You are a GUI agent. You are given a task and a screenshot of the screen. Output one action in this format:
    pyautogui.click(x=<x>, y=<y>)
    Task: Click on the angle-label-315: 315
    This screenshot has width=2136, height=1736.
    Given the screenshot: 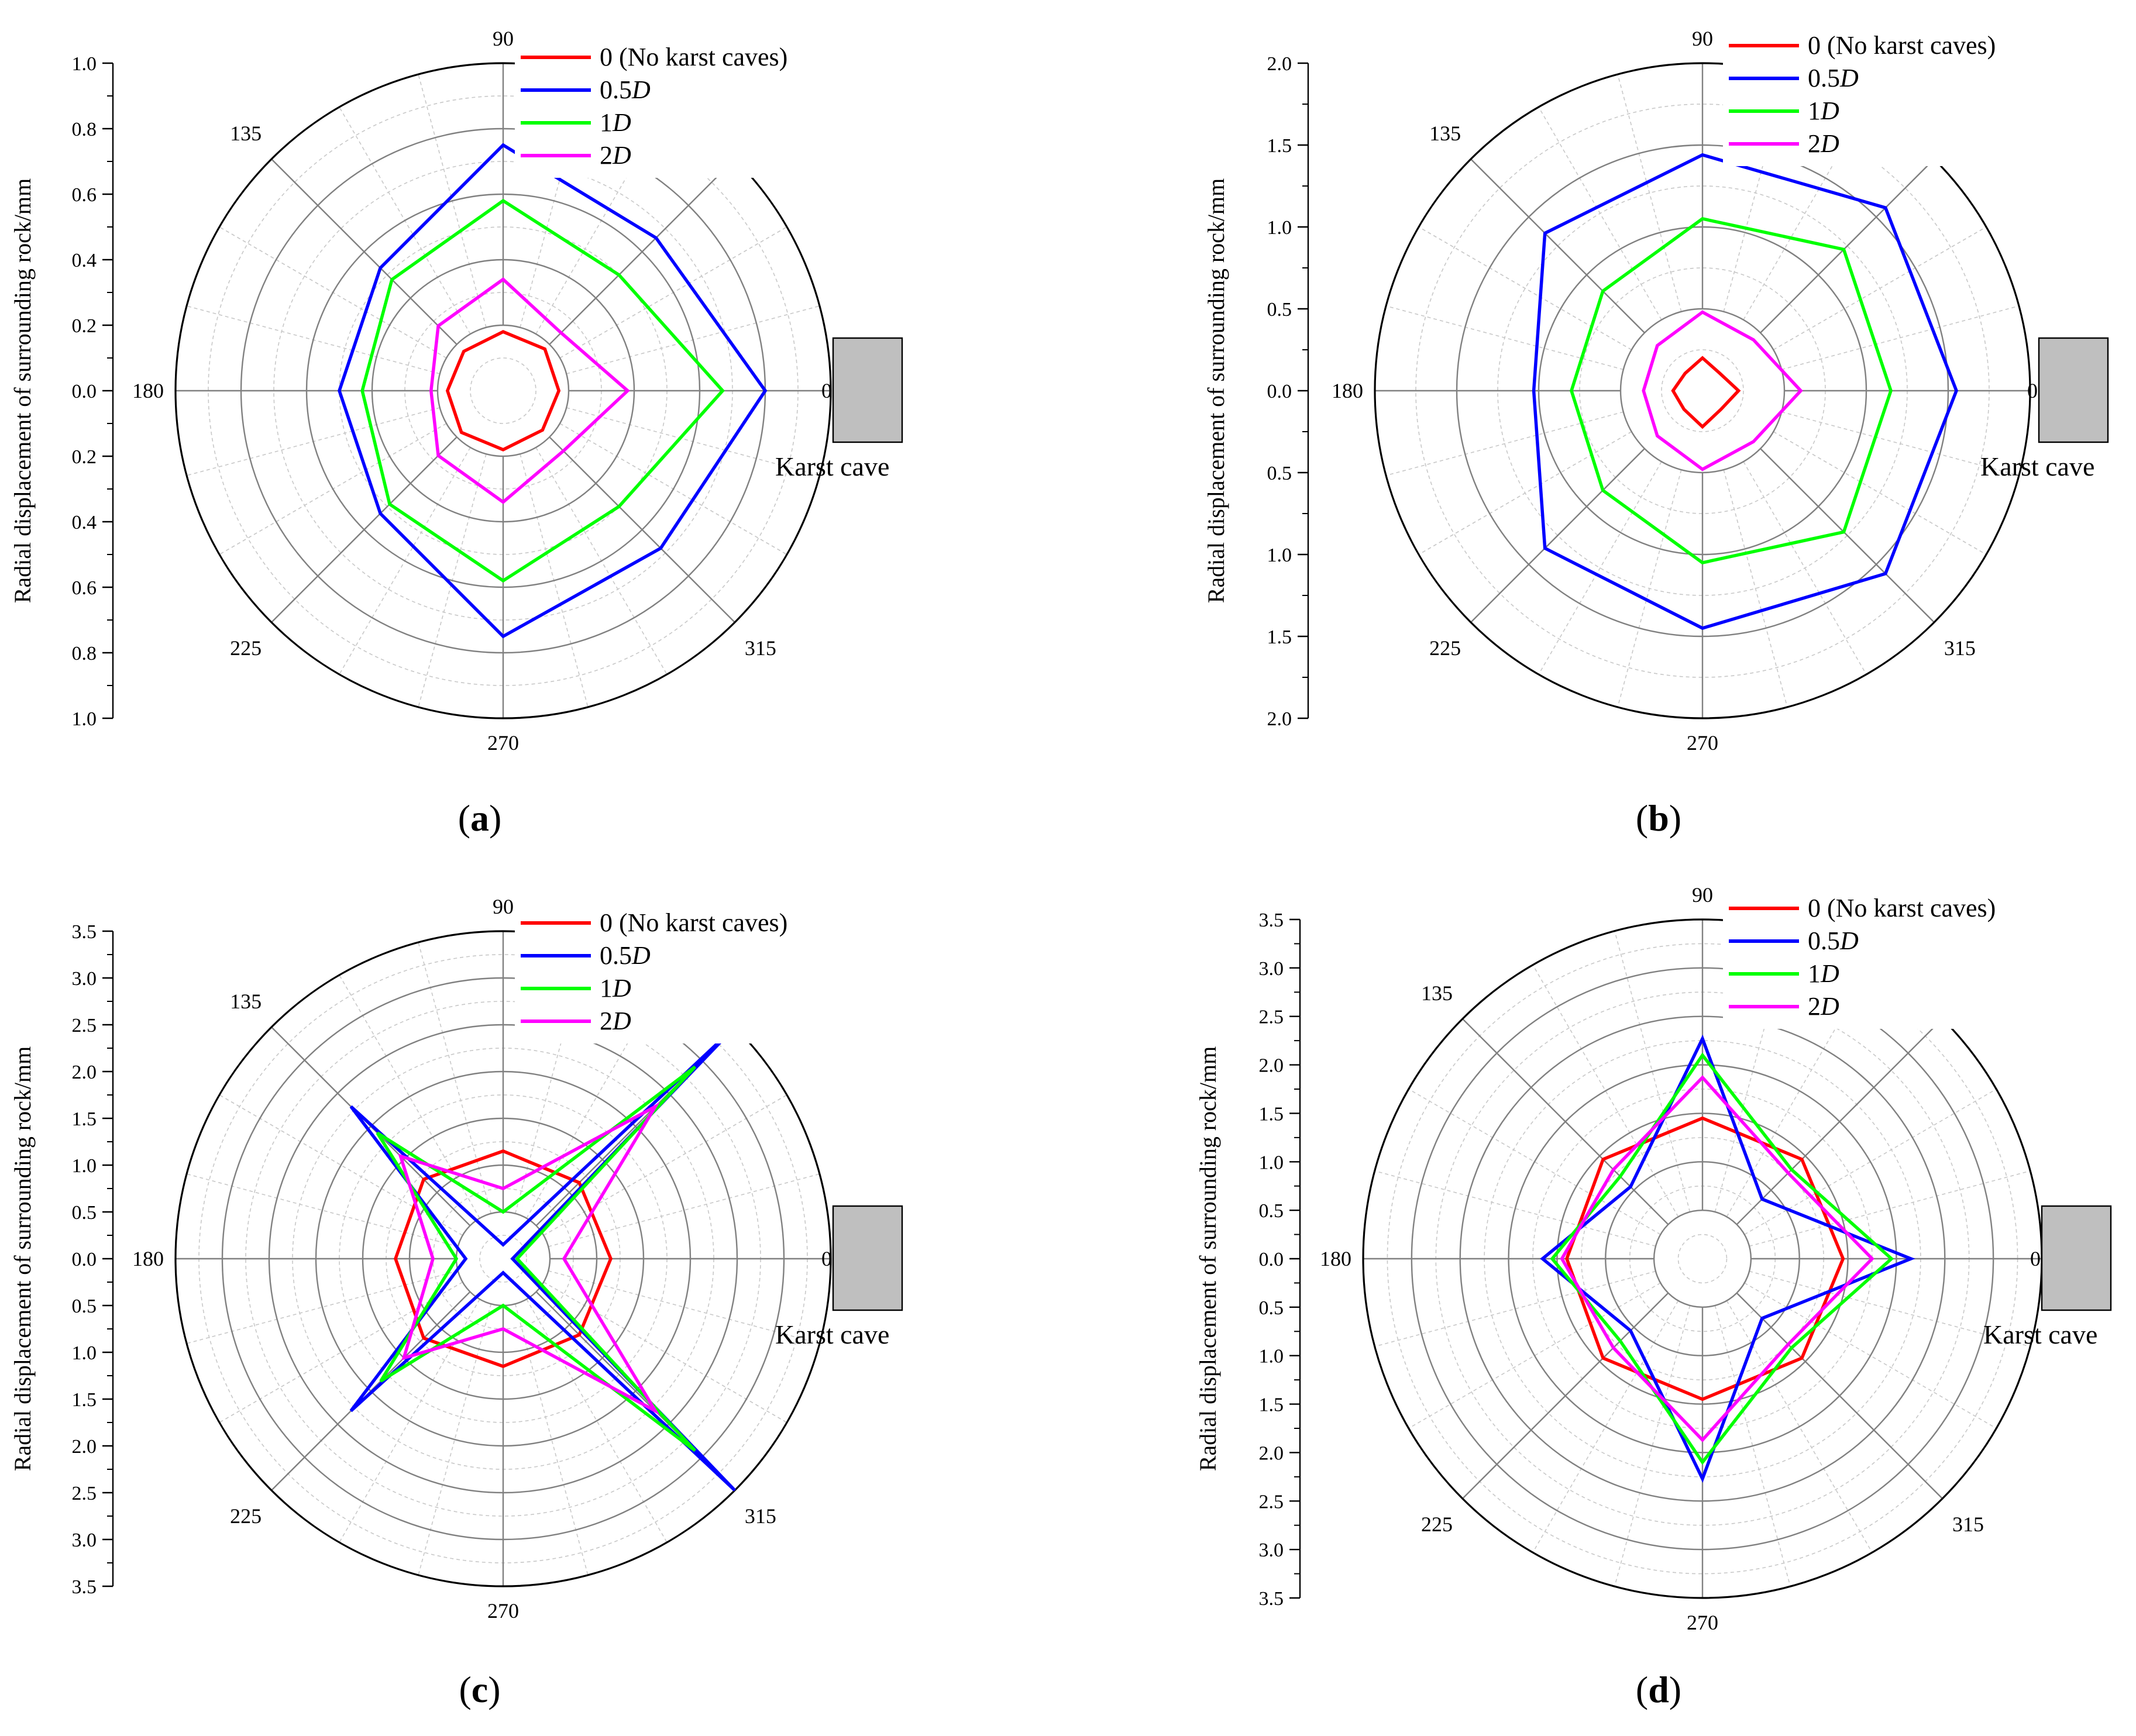 What is the action you would take?
    pyautogui.click(x=761, y=648)
    